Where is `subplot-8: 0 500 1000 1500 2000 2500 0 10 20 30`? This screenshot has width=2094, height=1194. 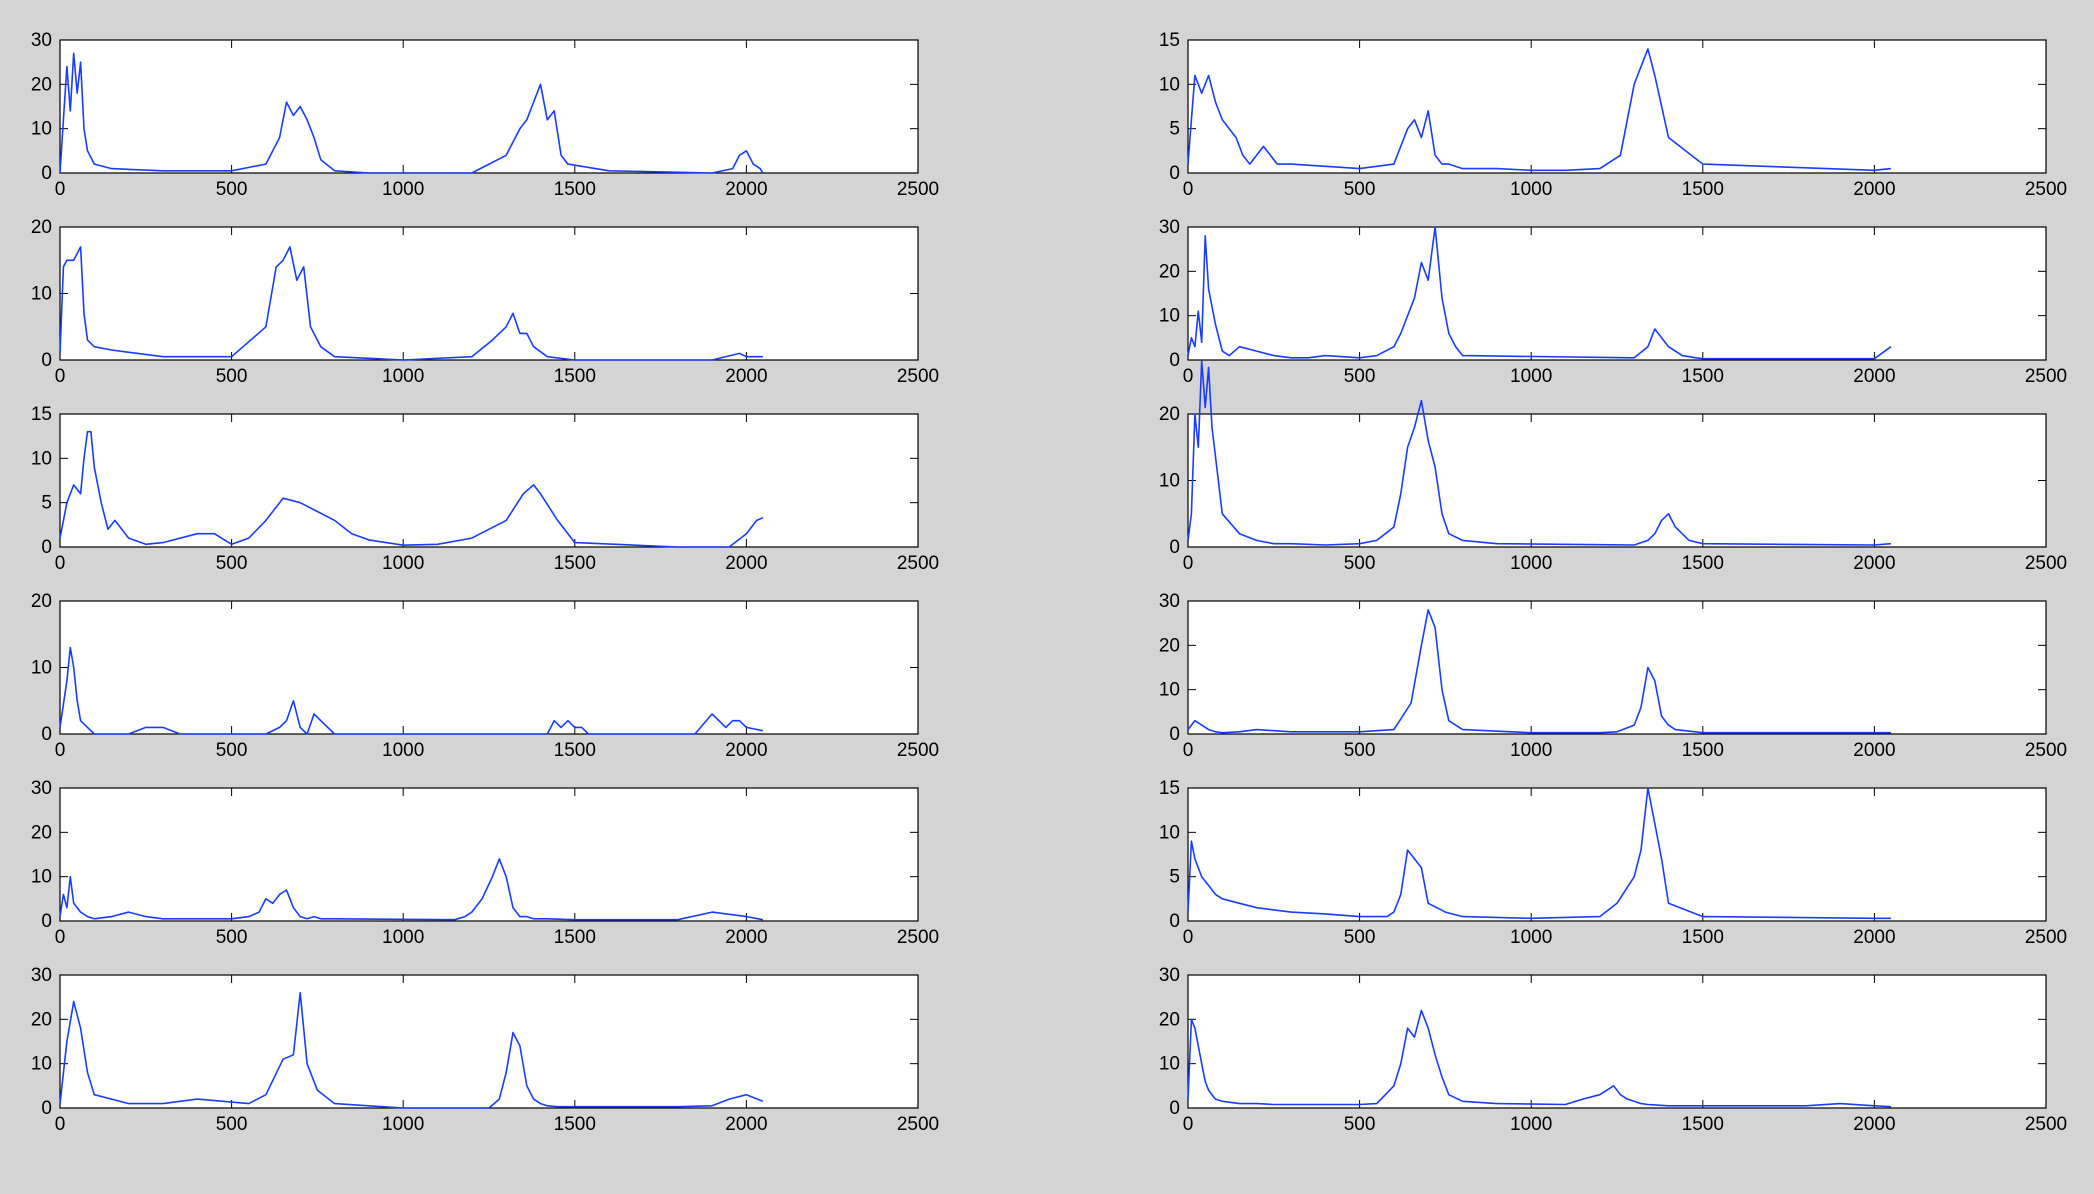
subplot-8: 0 500 1000 1500 2000 2500 0 10 20 30 is located at coordinates (1613, 302).